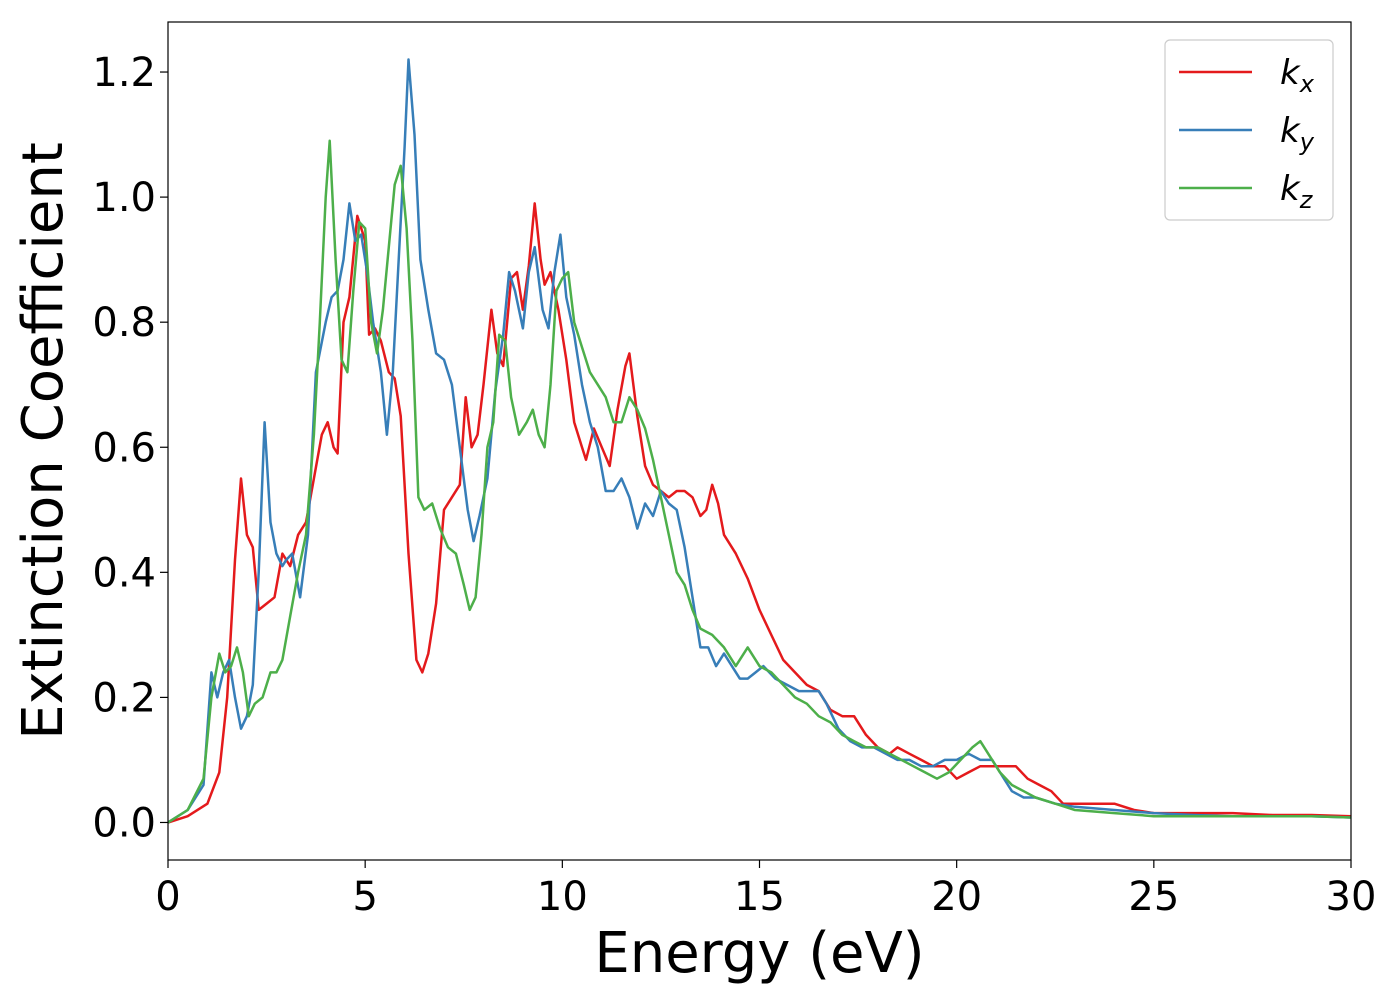 This screenshot has width=1400, height=1000. I want to click on y-tick-label: 1.2, so click(124, 73).